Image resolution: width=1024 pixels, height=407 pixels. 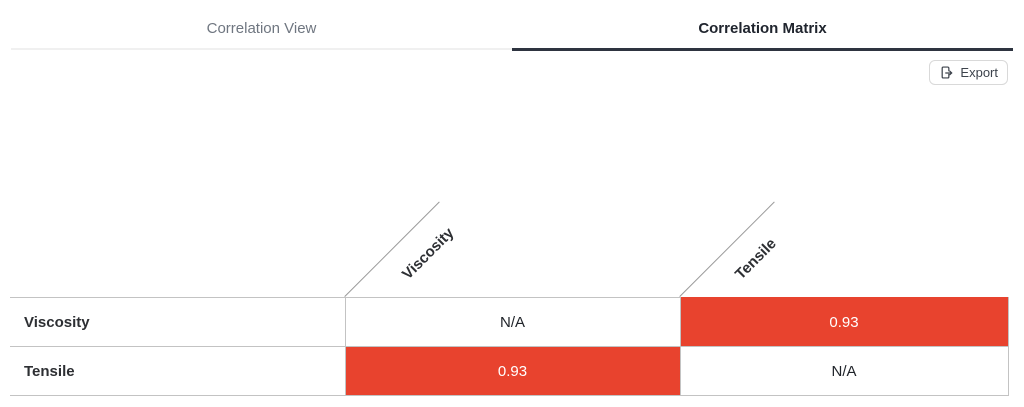 I want to click on cell-viscosity-tensile: 0.93, so click(x=844, y=322).